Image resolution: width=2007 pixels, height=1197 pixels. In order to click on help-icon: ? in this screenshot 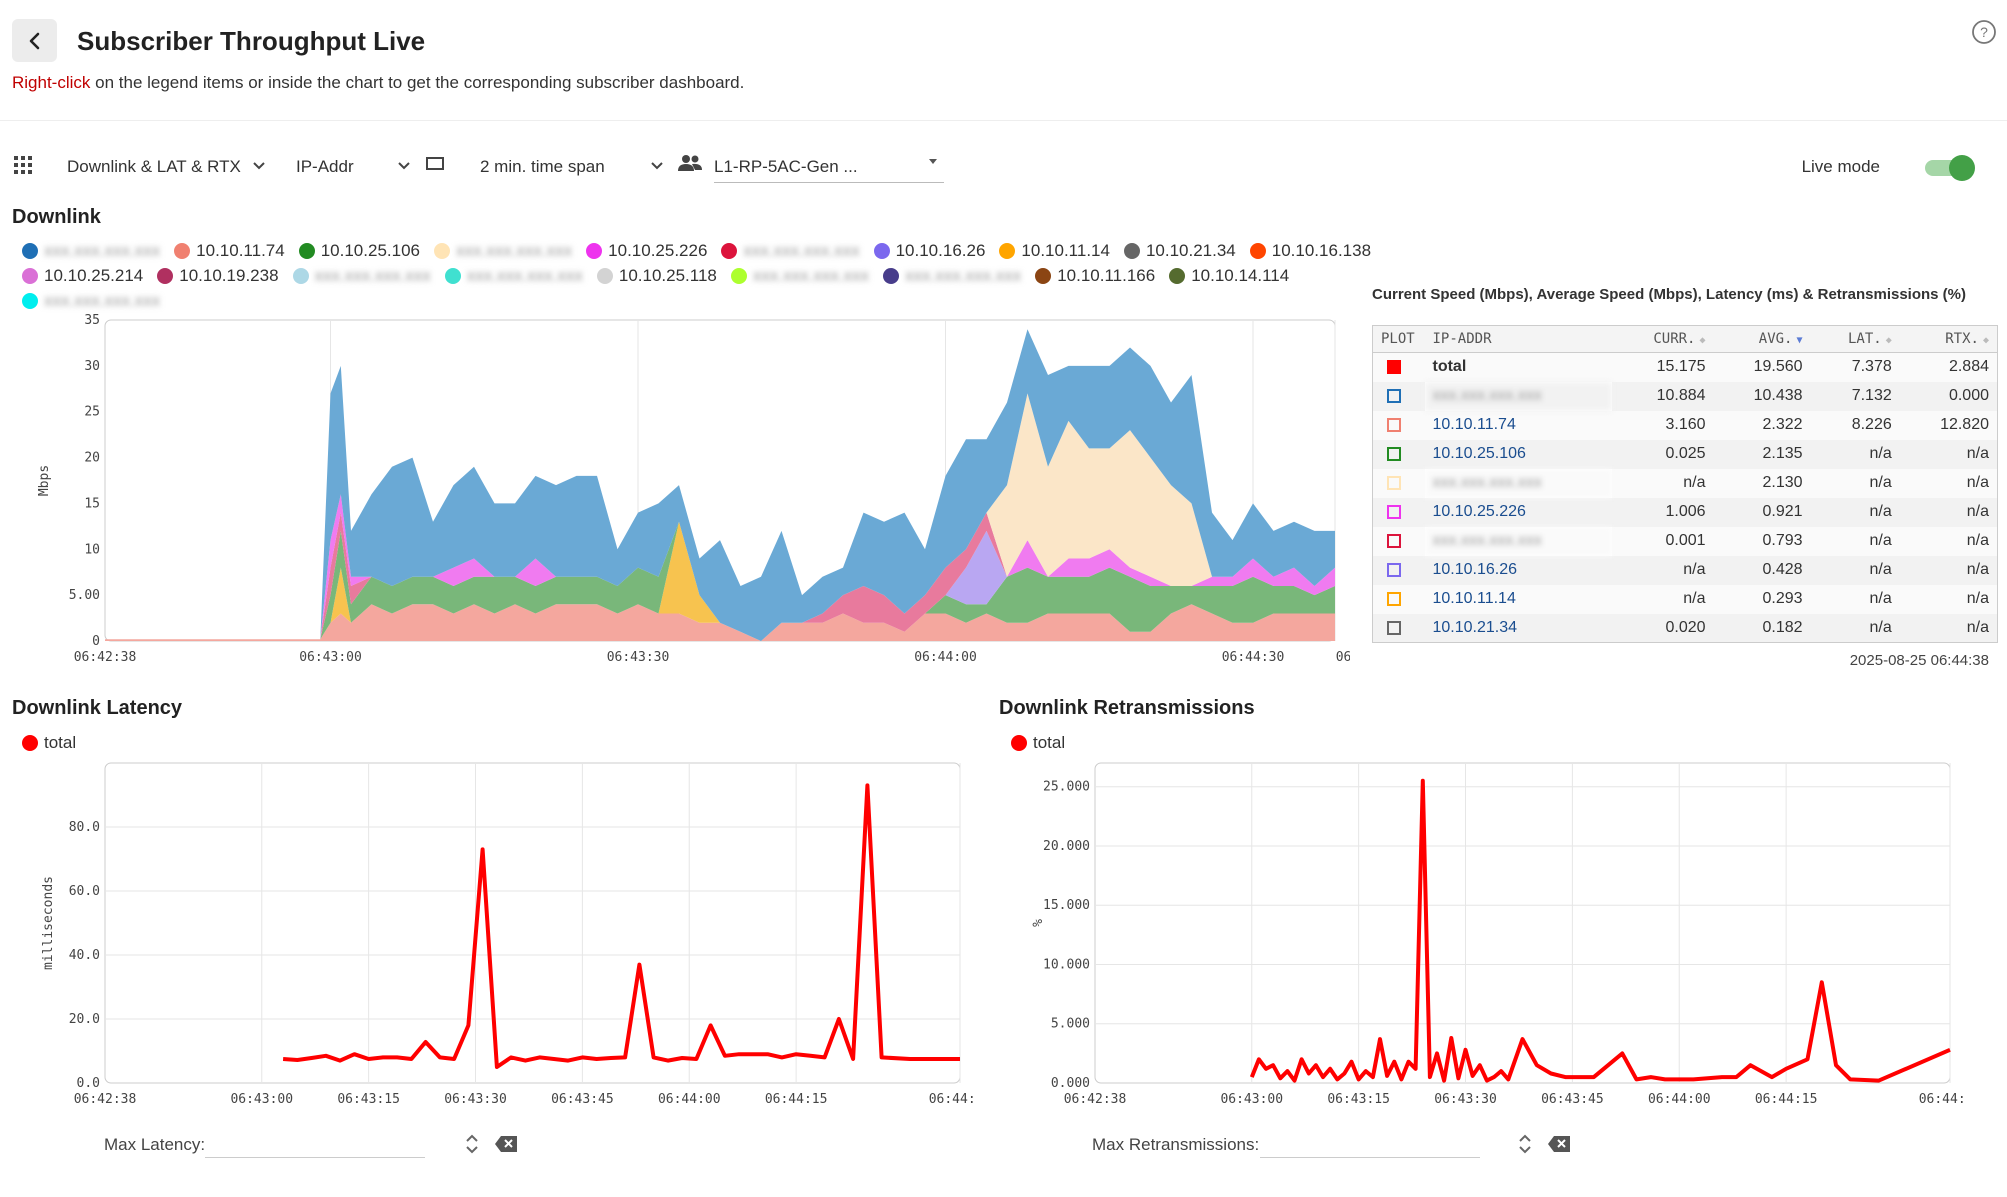, I will do `click(1984, 32)`.